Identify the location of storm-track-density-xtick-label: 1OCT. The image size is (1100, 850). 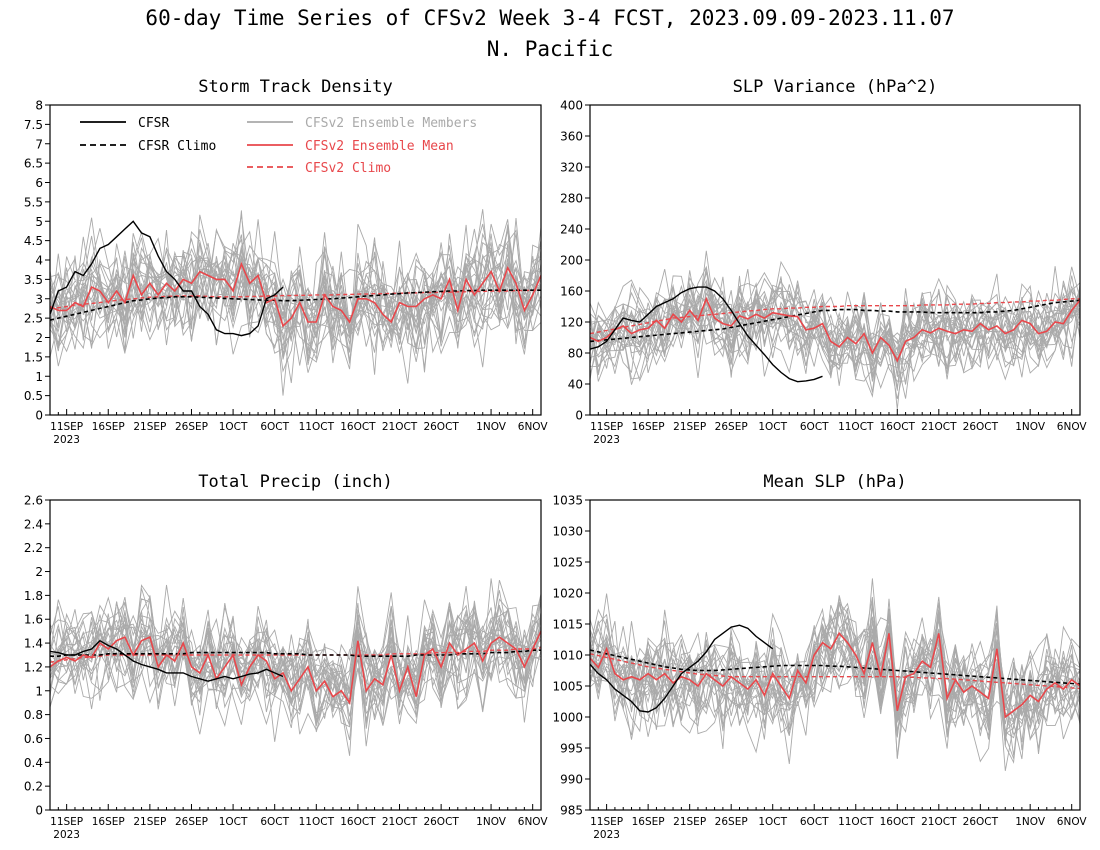
(233, 427).